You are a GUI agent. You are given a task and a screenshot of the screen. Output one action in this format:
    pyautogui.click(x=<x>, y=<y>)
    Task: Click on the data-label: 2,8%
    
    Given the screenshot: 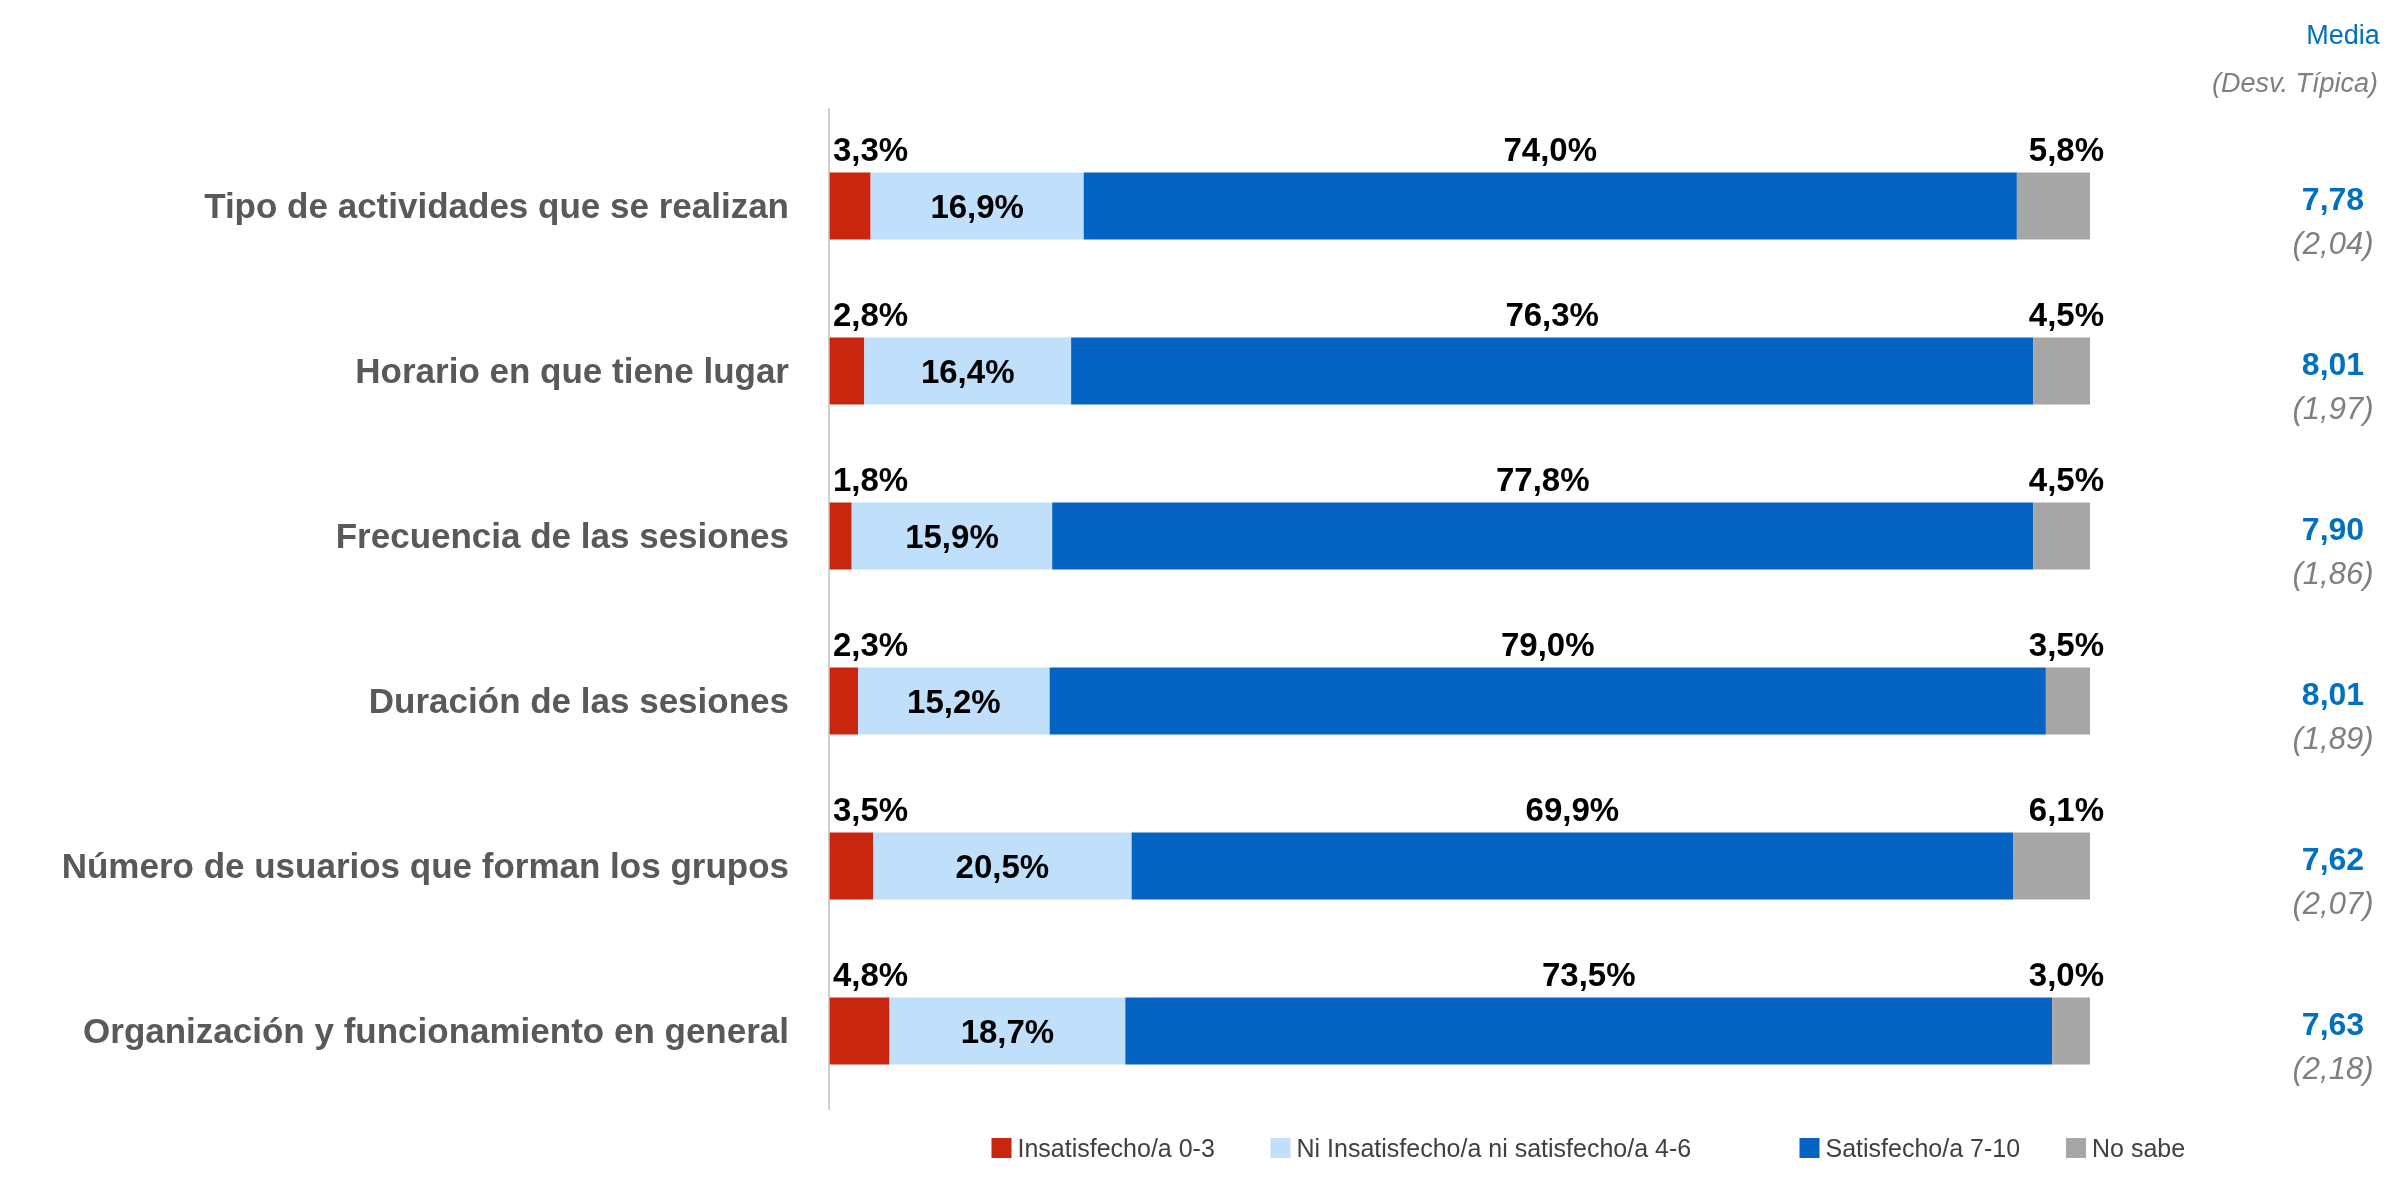 What is the action you would take?
    pyautogui.click(x=871, y=314)
    